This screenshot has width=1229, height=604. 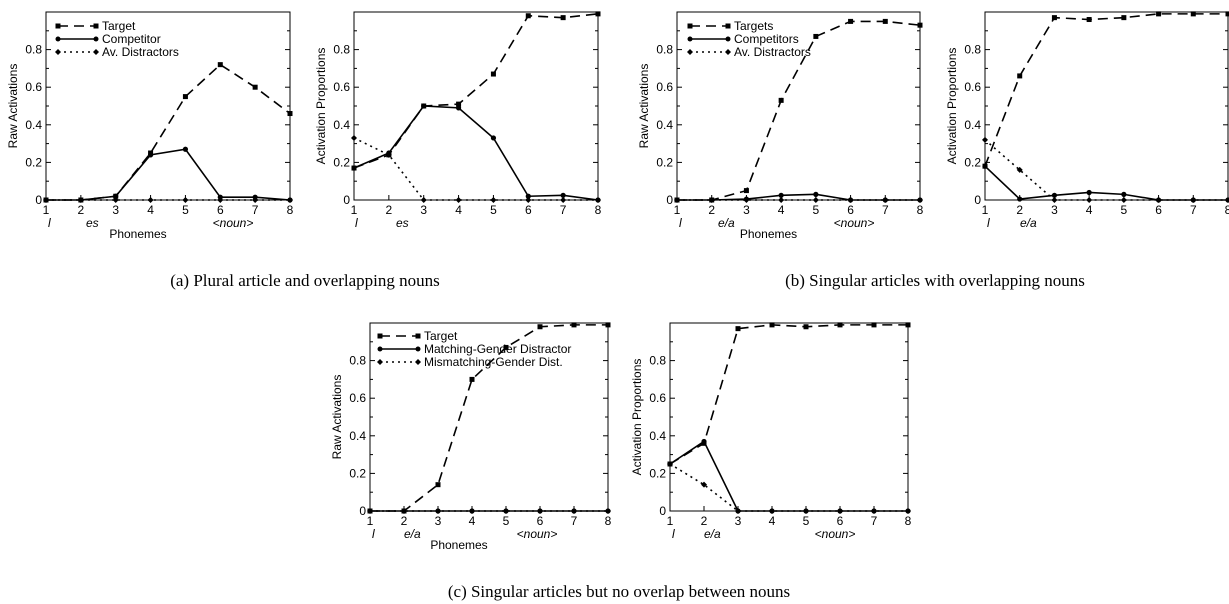 I want to click on y-axis-label: Raw Activations, so click(x=13, y=106).